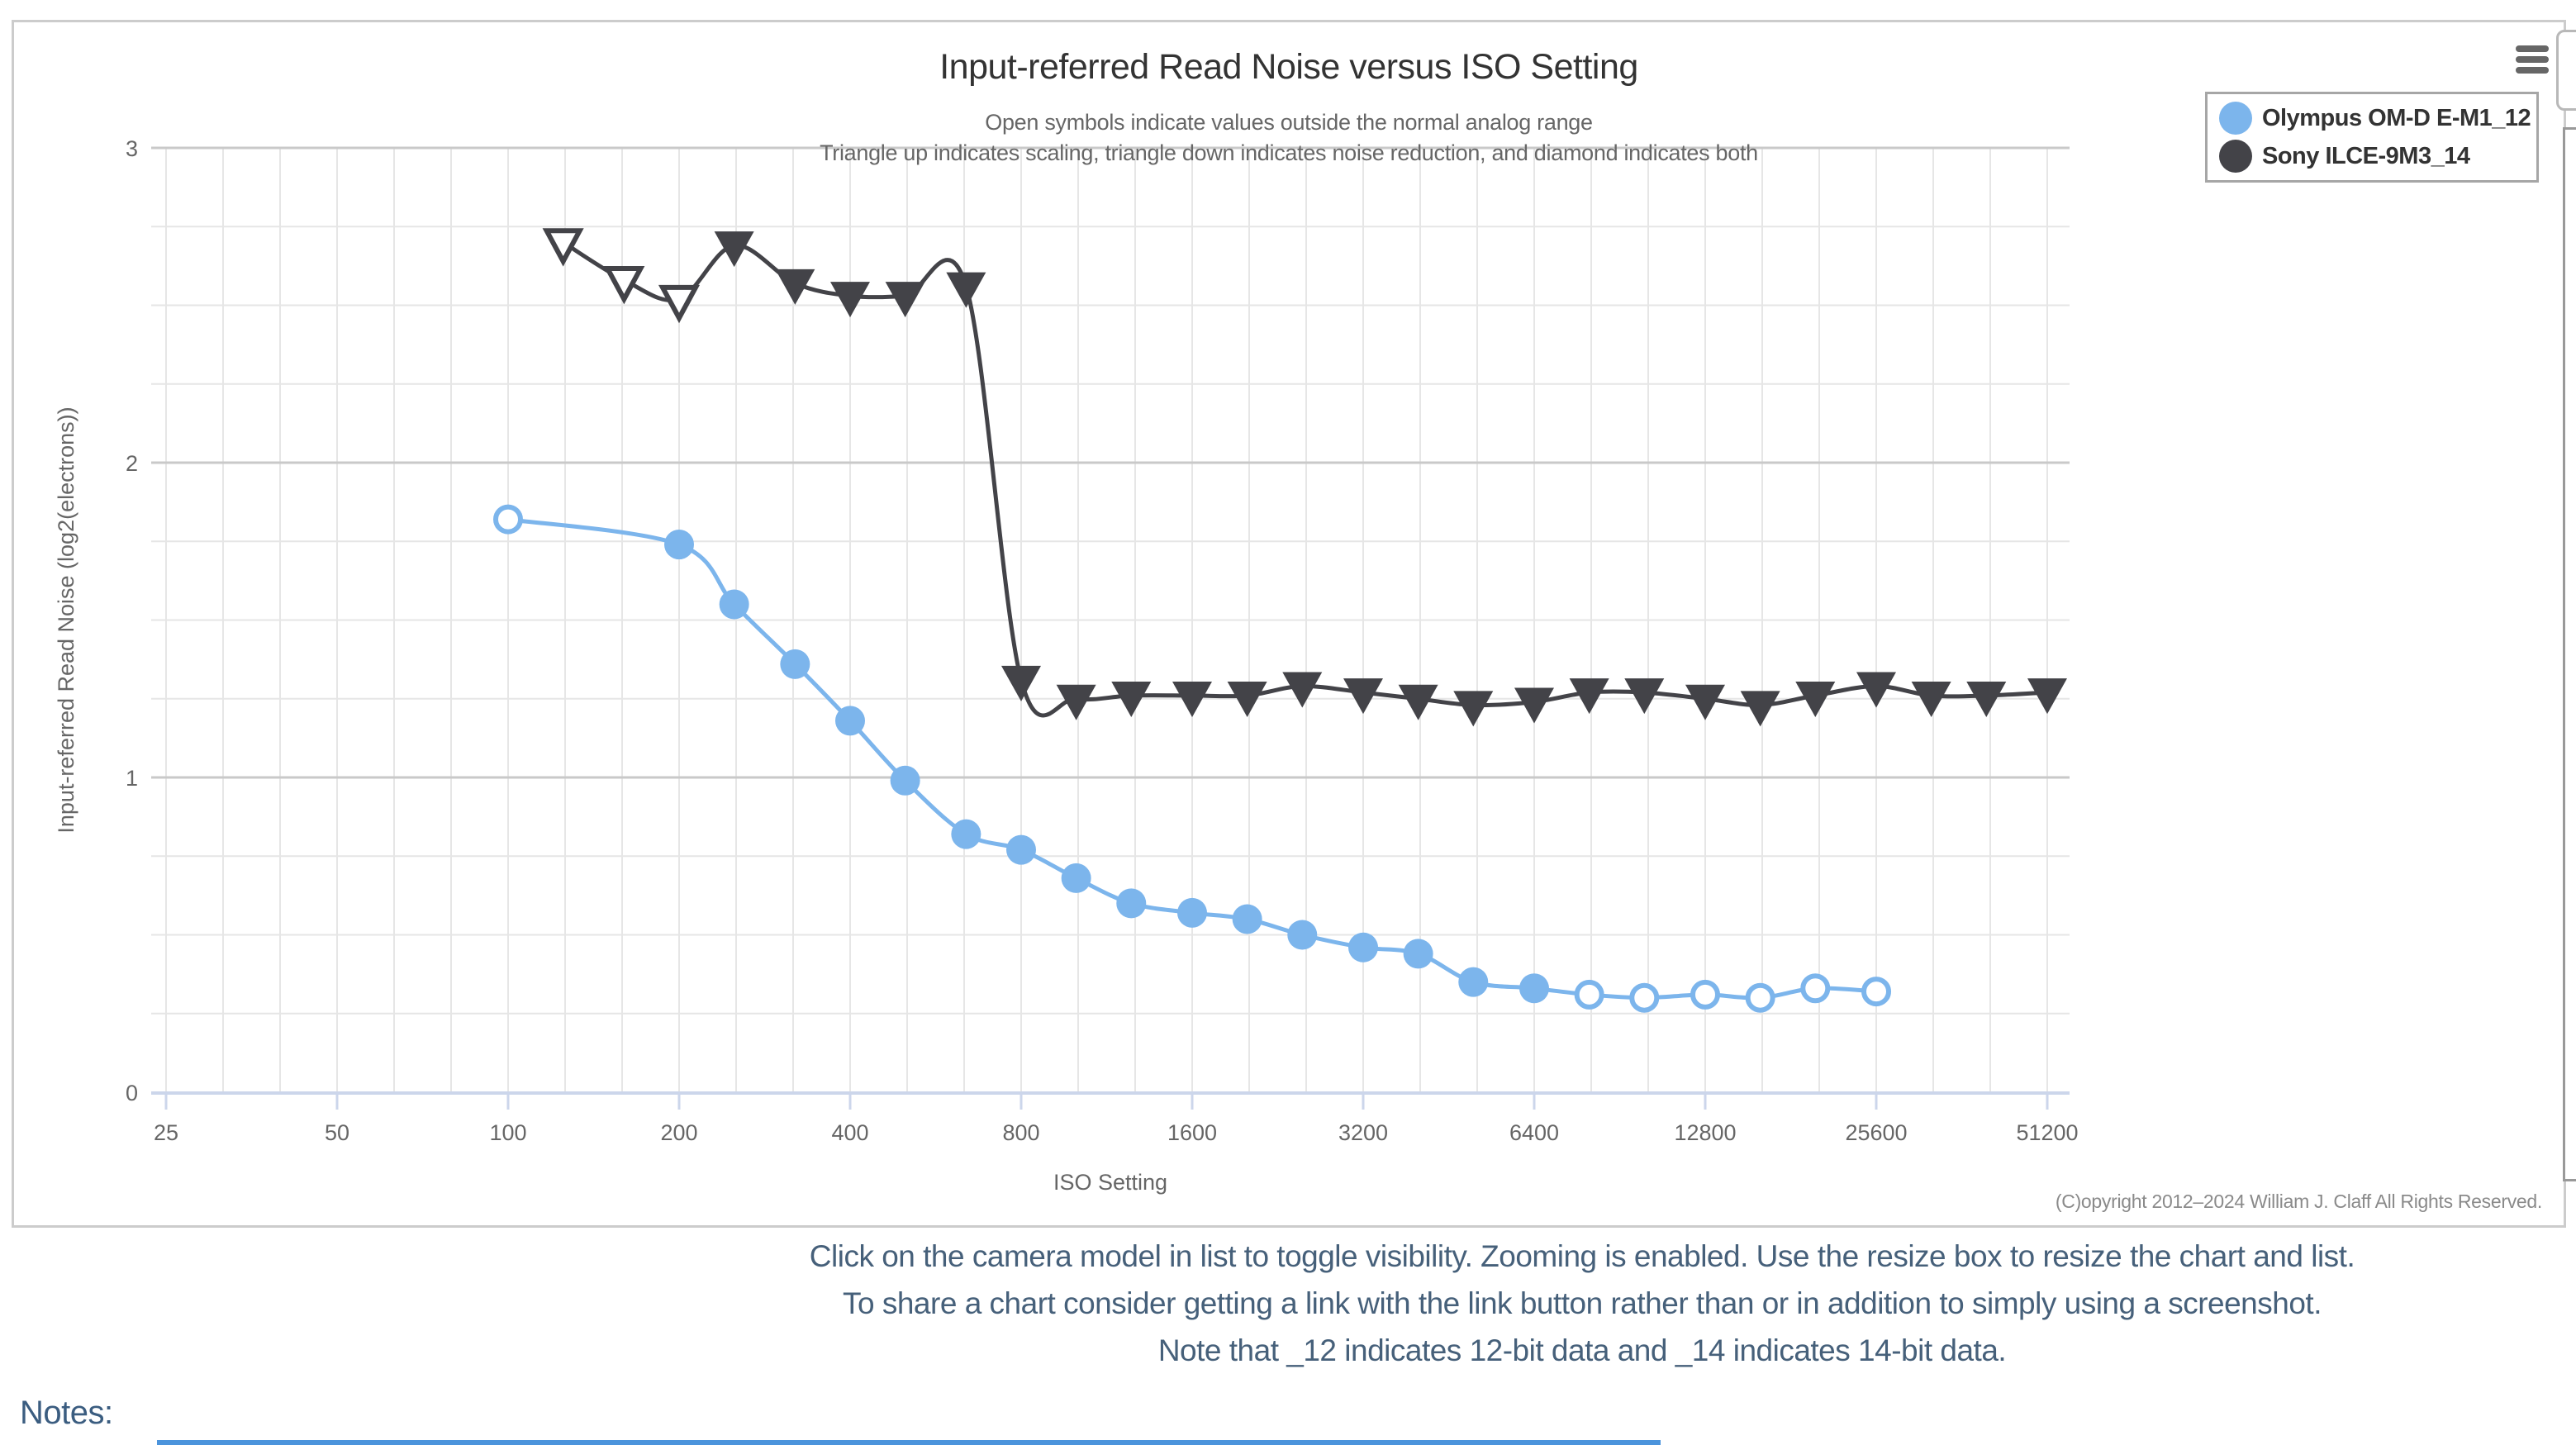 Image resolution: width=2576 pixels, height=1445 pixels. What do you see at coordinates (1363, 1132) in the screenshot?
I see `x-tick-label: 3200` at bounding box center [1363, 1132].